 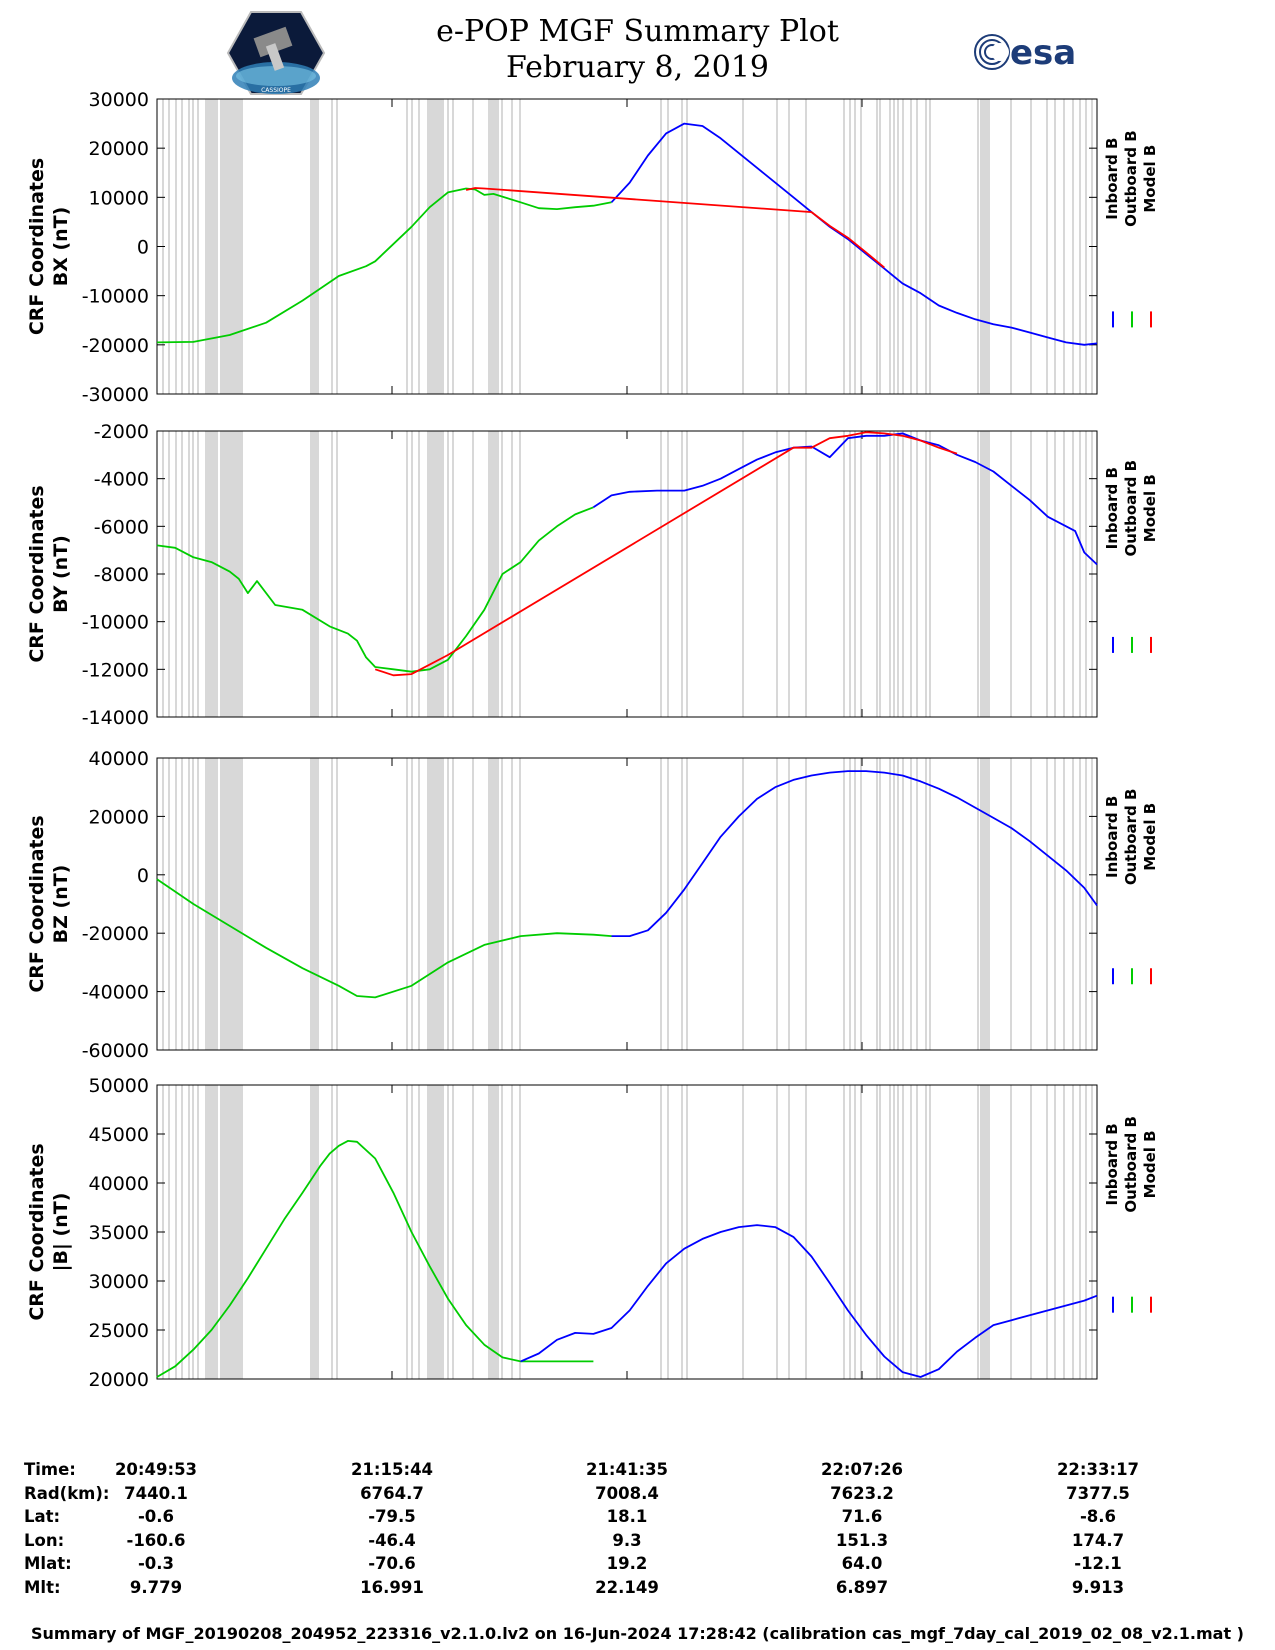 I want to click on info-row-value: 6764.7, so click(x=392, y=1493).